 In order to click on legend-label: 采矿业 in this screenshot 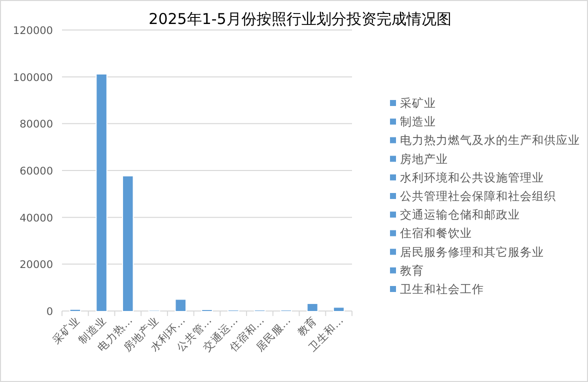, I will do `click(418, 103)`.